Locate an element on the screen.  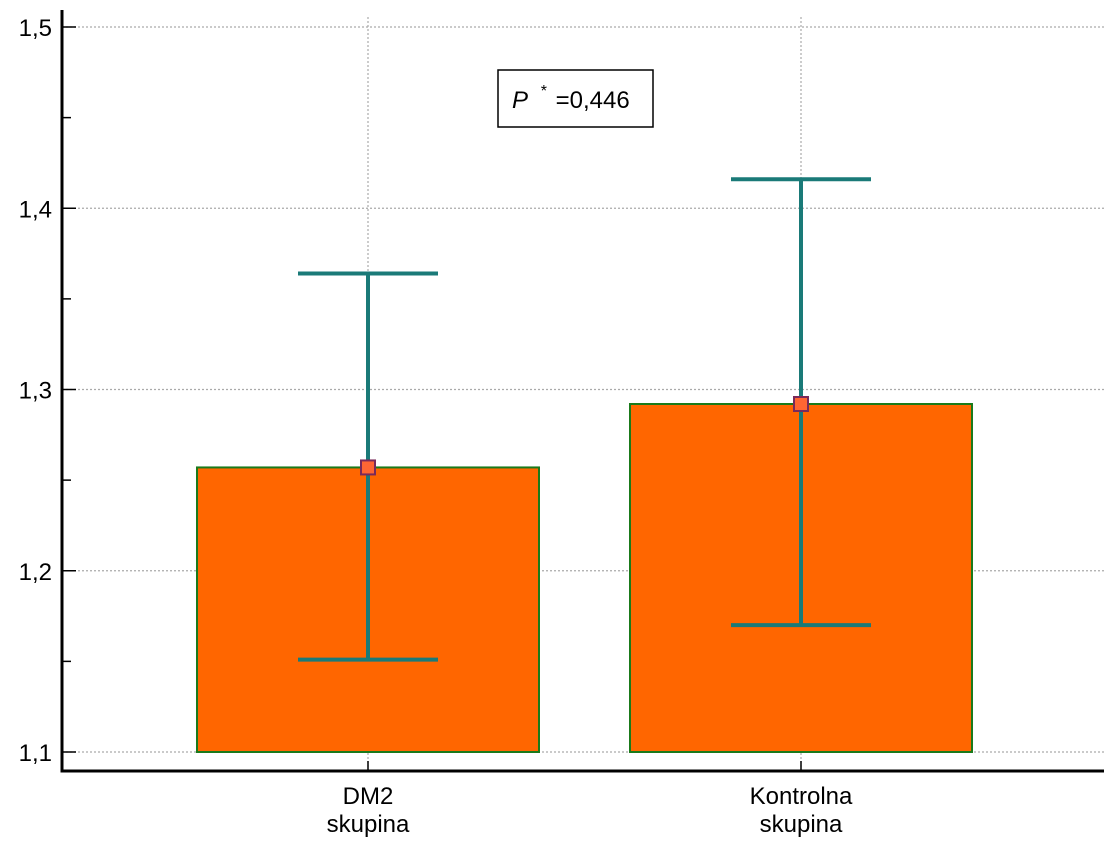
p-superscript: * is located at coordinates (544, 91).